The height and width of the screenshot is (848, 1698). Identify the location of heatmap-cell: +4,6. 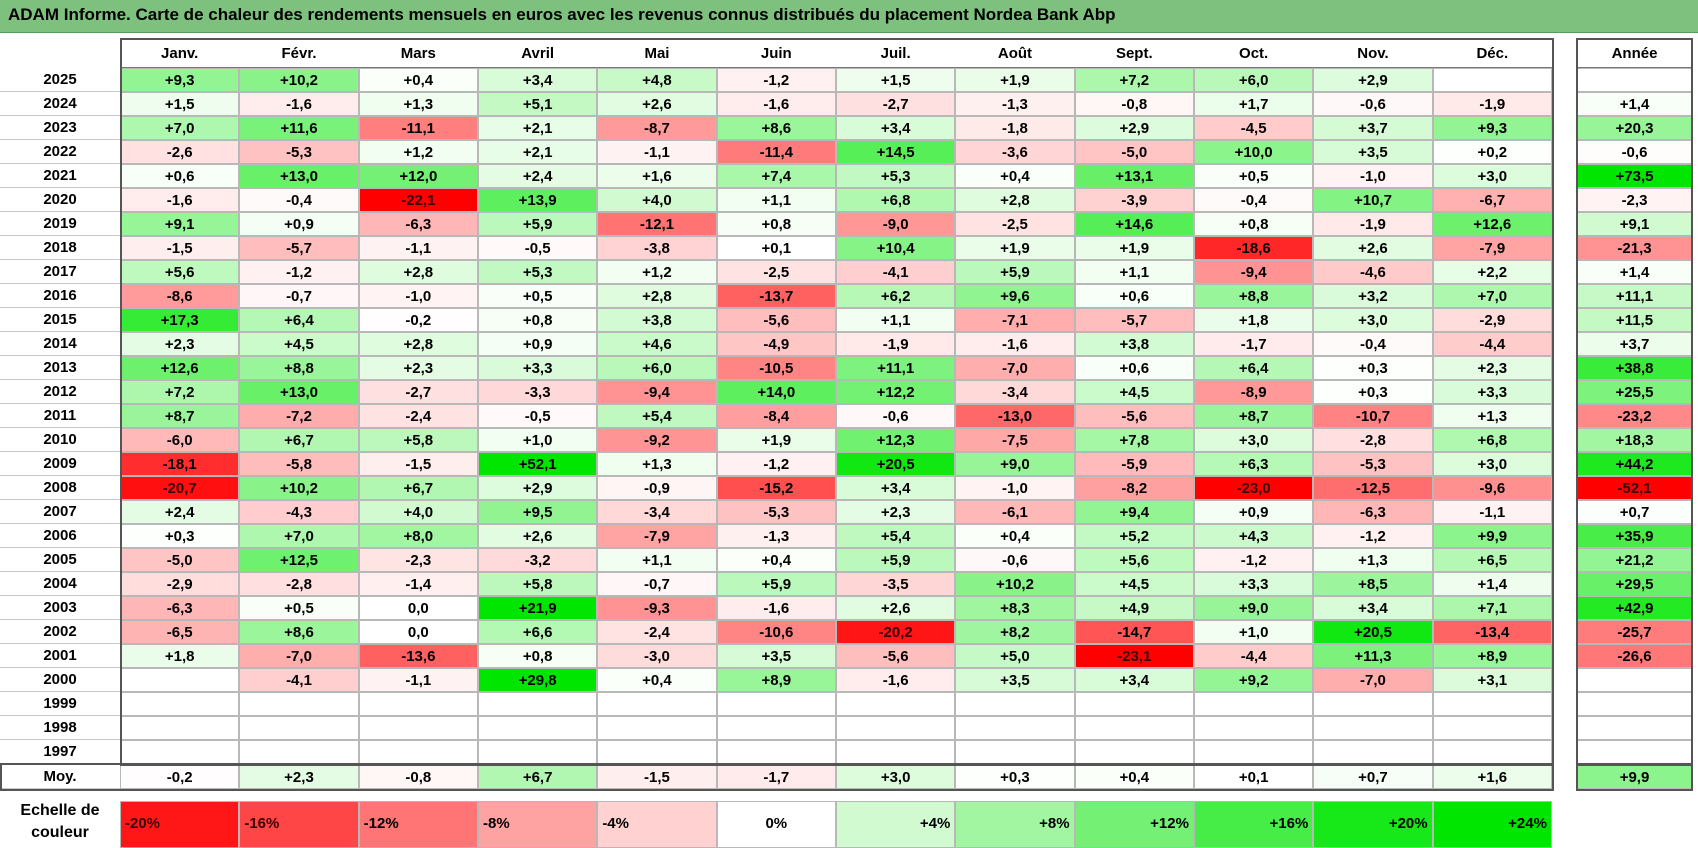
(657, 344).